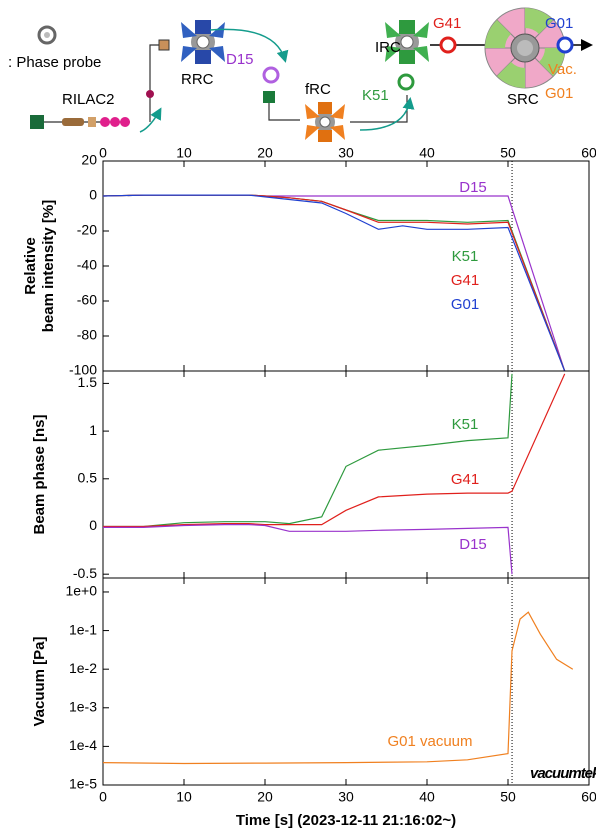 Image resolution: width=596 pixels, height=837 pixels. I want to click on series-label: G01, so click(465, 304).